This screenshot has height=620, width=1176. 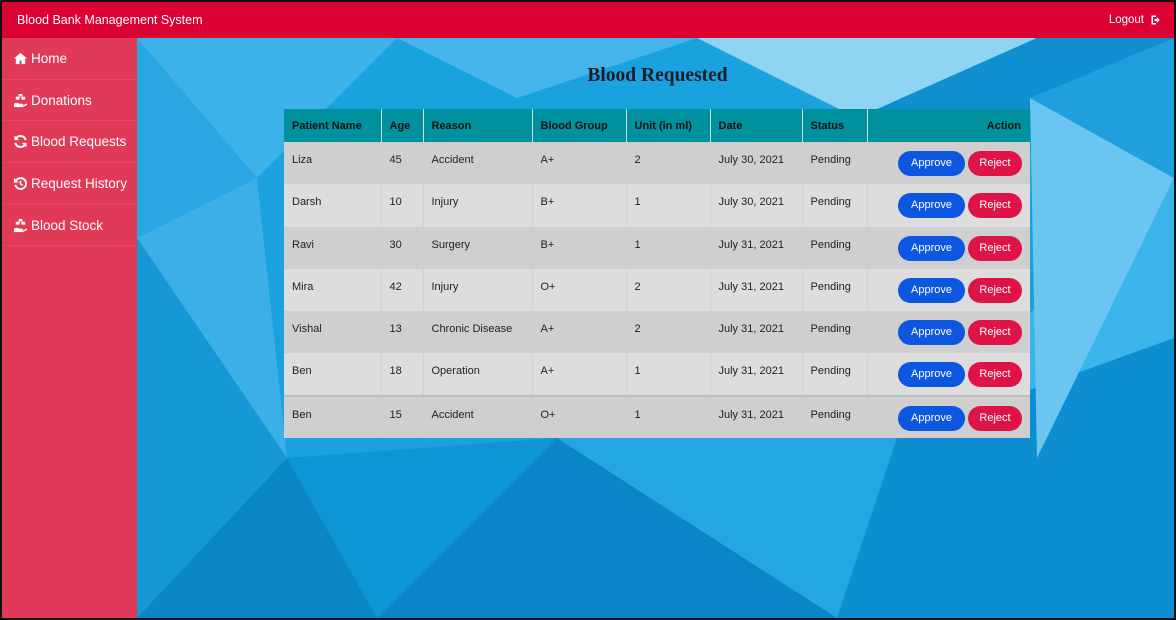 I want to click on column-header-action: Action, so click(x=948, y=125).